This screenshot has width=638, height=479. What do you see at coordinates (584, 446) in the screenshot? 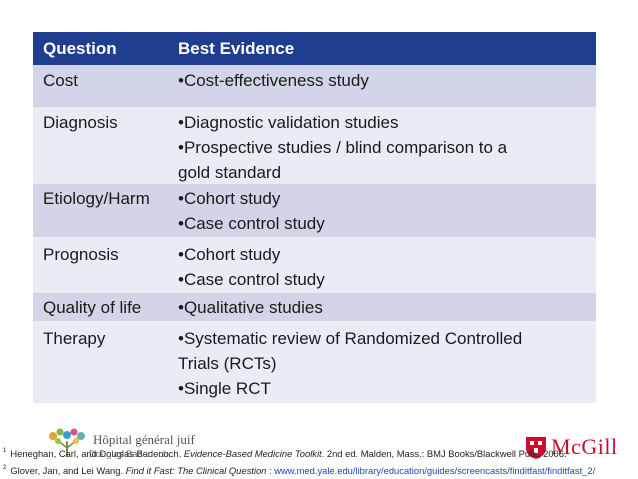
I see `mcgill-wordmark: McGill` at bounding box center [584, 446].